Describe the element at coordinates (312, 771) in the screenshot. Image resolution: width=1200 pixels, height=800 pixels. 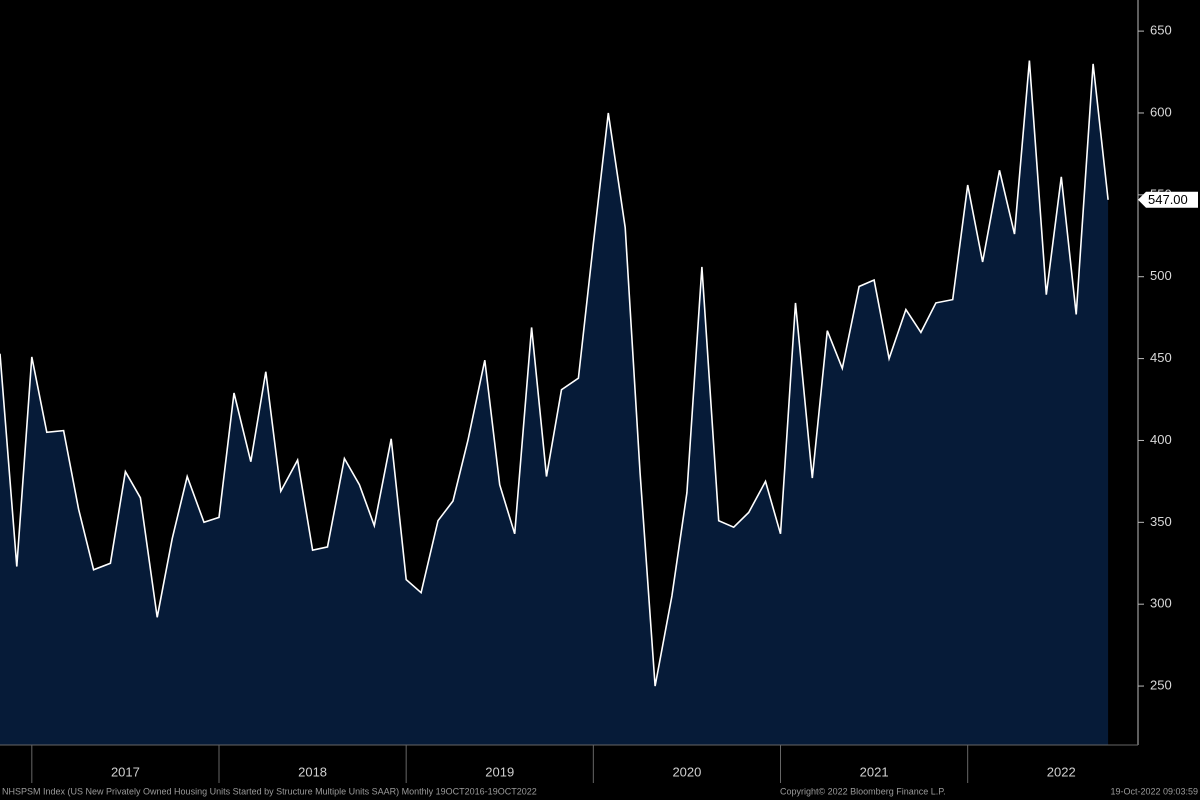
I see `x-tick-label: 2018` at that location.